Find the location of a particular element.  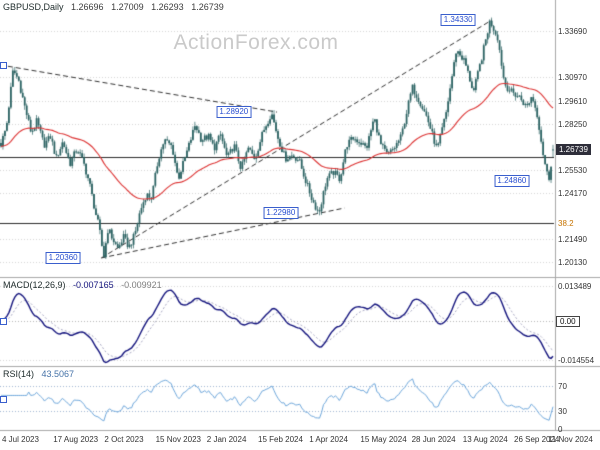

price-tick-label: 1.30970 is located at coordinates (572, 78).